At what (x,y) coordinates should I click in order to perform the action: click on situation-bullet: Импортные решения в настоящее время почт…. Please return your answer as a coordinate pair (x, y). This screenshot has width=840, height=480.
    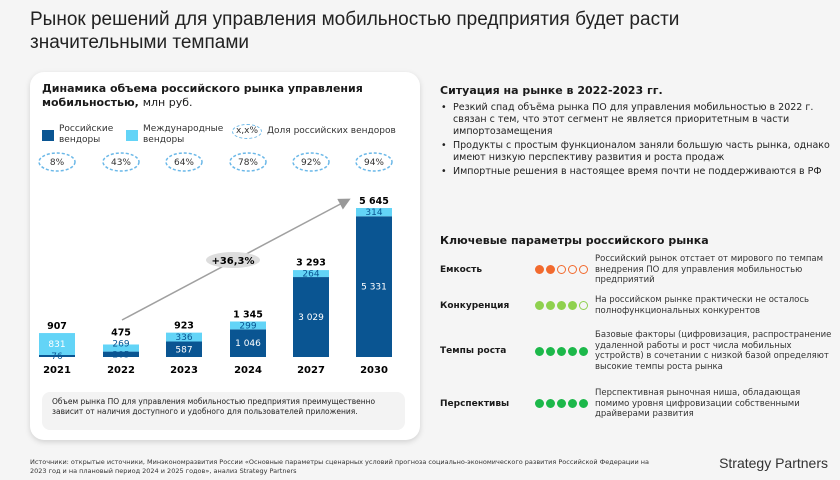
    Looking at the image, I should click on (637, 172).